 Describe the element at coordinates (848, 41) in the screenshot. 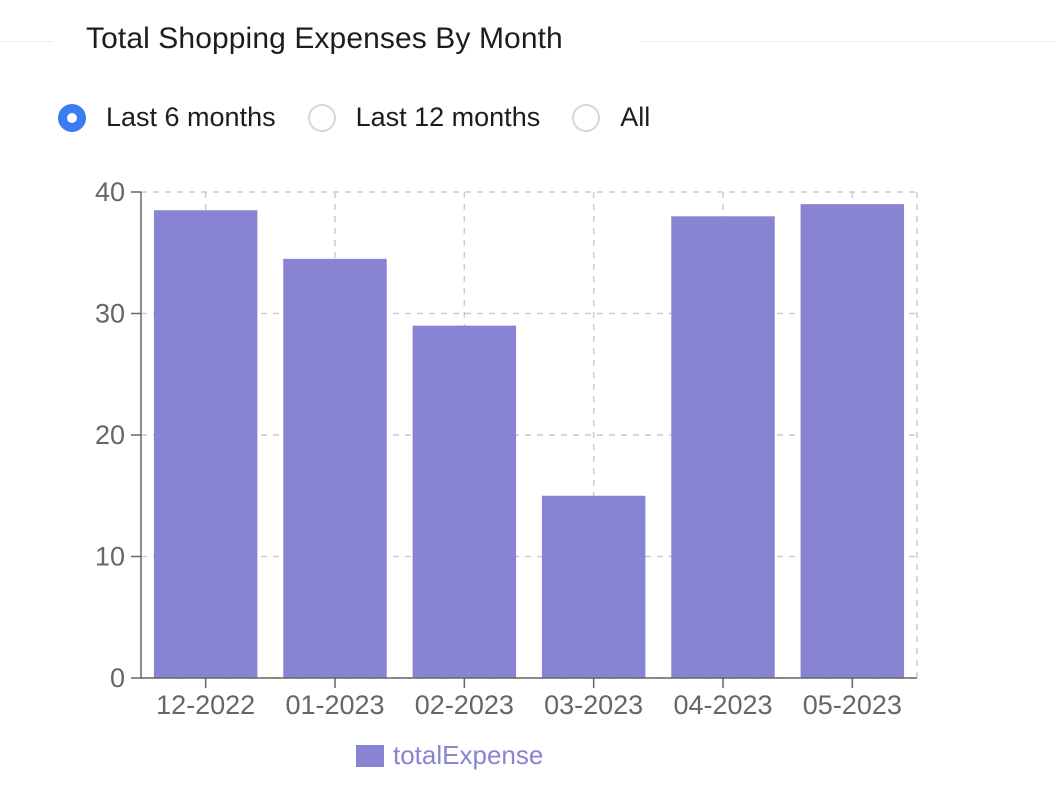

I see `title-divider-right` at that location.